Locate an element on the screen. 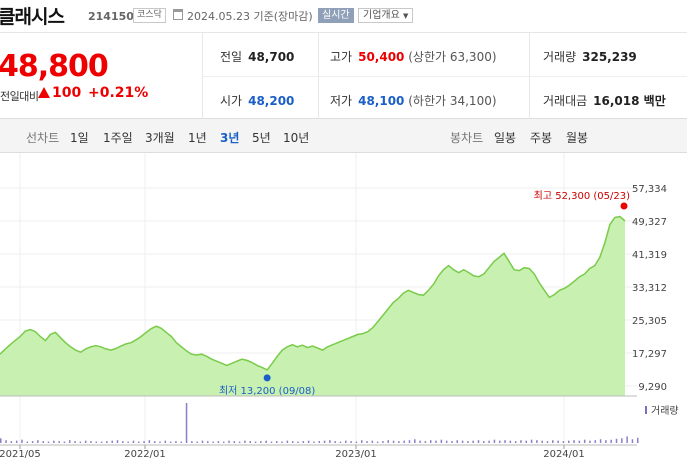  up-arrow-icon is located at coordinates (44, 92).